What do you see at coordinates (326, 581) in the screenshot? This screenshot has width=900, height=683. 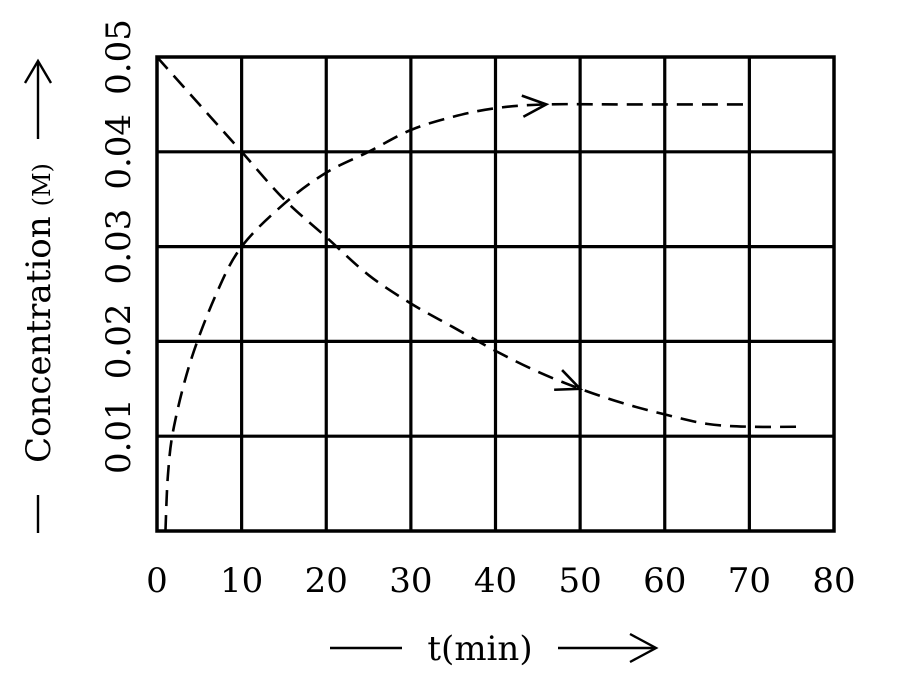 I see `x-tick-label: 20` at bounding box center [326, 581].